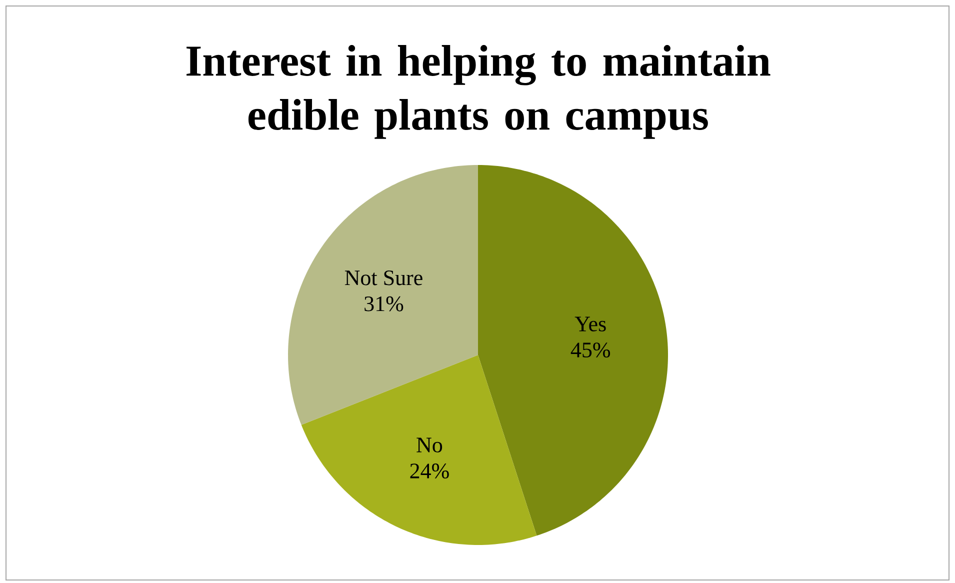  What do you see at coordinates (429, 471) in the screenshot?
I see `data-label: 24%` at bounding box center [429, 471].